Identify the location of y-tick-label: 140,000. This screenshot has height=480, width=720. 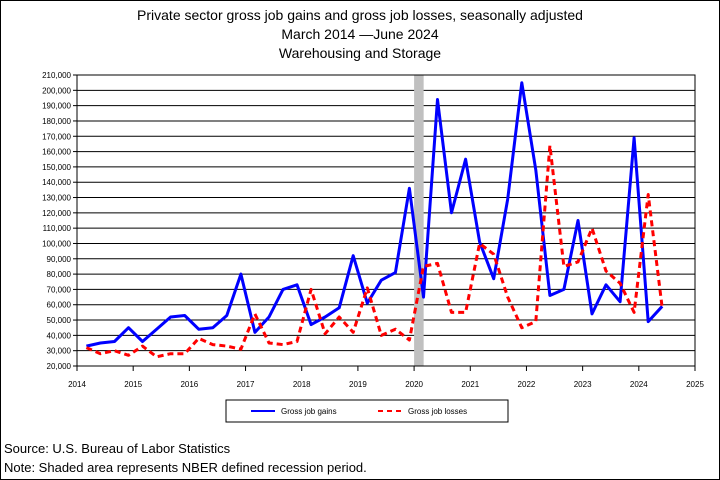
(56, 182).